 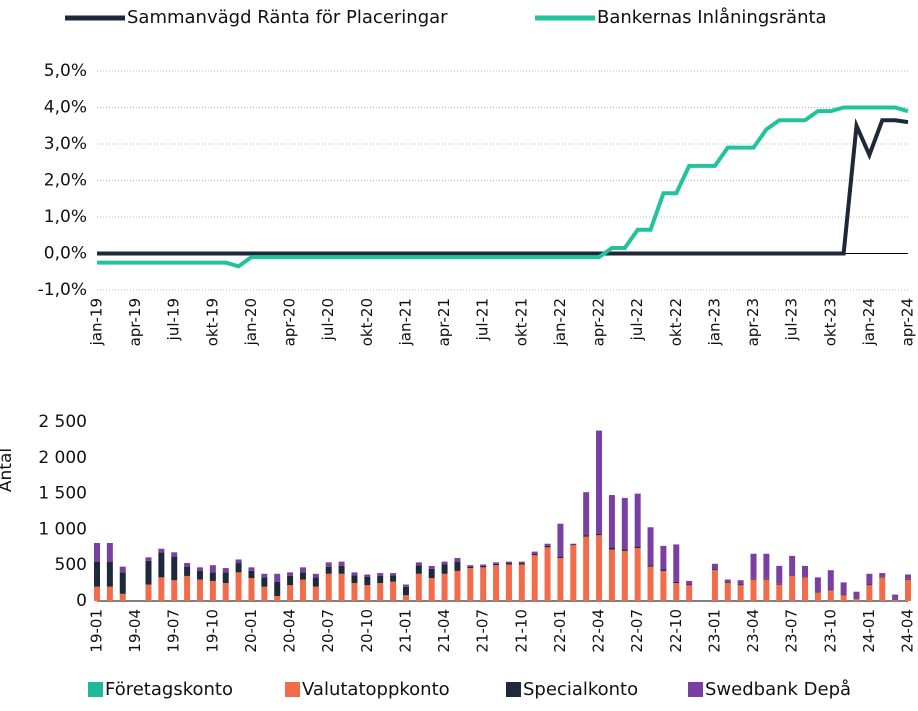 What do you see at coordinates (71, 565) in the screenshot?
I see `y-tick-label: 500` at bounding box center [71, 565].